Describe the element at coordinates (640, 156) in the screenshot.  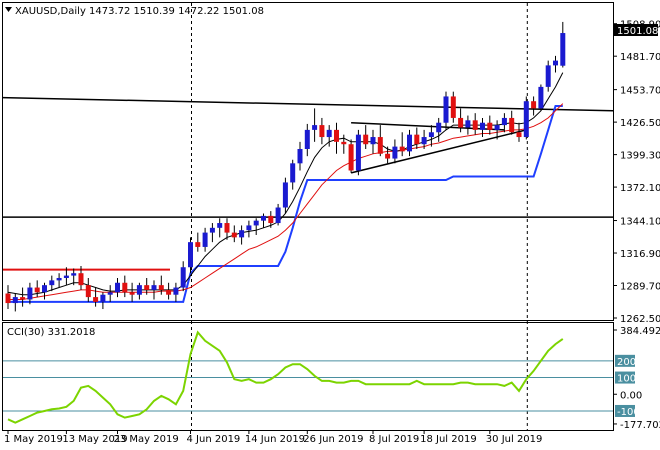
I see `price-tick-label: 1399.30` at that location.